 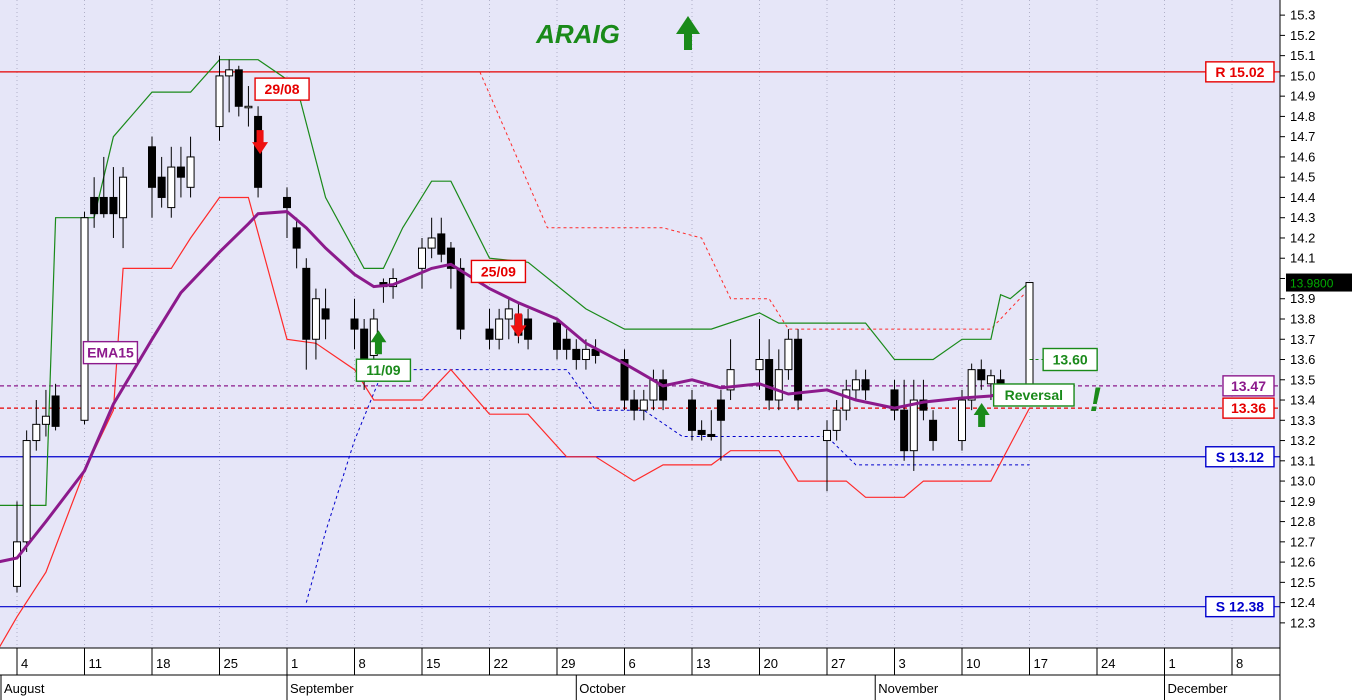 What do you see at coordinates (260, 148) in the screenshot?
I see `sell-signal-1-arrow-head` at bounding box center [260, 148].